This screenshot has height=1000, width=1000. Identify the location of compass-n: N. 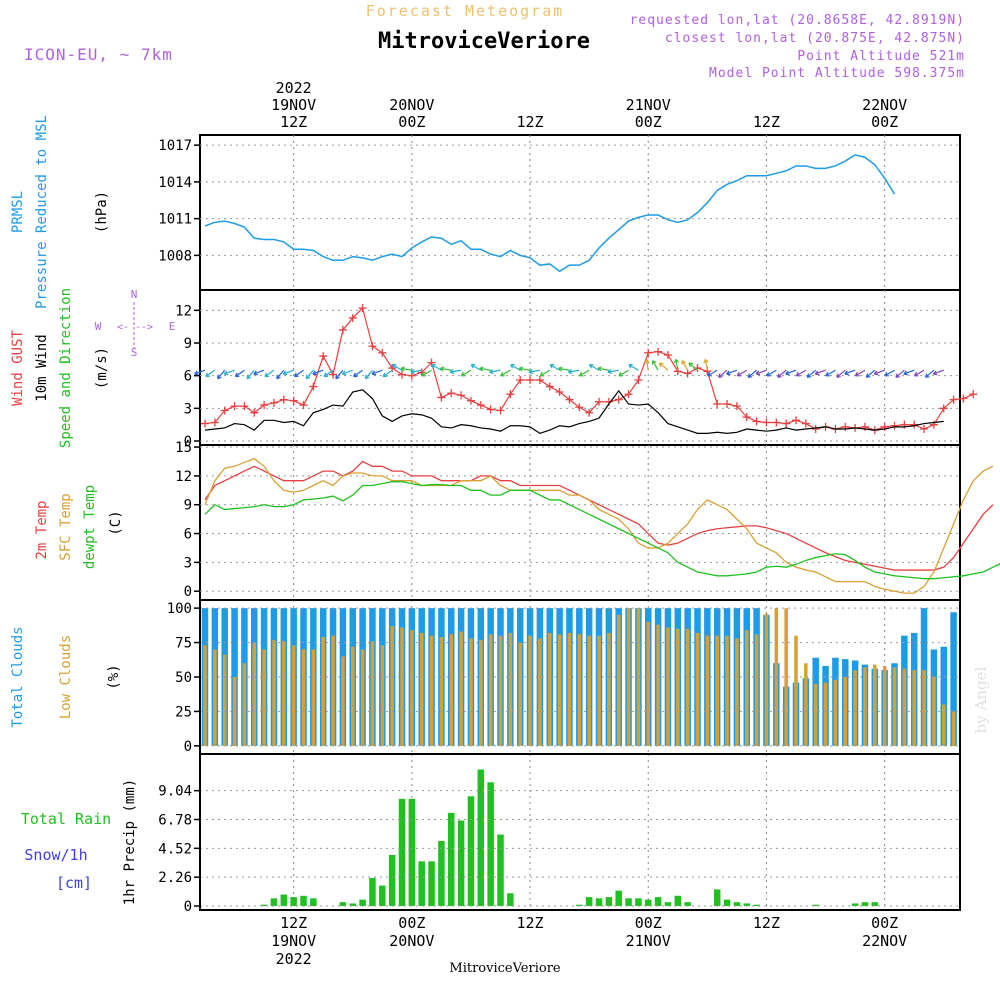
(134, 294).